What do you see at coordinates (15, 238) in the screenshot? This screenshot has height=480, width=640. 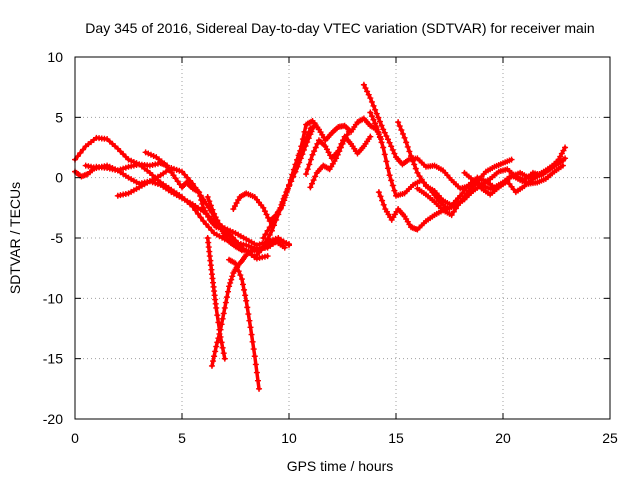 I see `y-axis-label: SDTVAR / TECUs` at bounding box center [15, 238].